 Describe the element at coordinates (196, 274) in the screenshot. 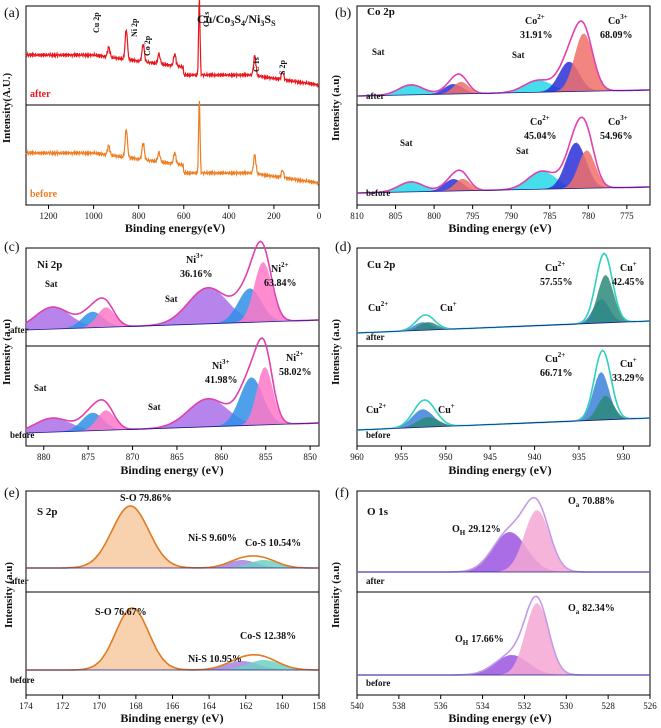

I see `c-after-ni3-value: 36.16%` at that location.